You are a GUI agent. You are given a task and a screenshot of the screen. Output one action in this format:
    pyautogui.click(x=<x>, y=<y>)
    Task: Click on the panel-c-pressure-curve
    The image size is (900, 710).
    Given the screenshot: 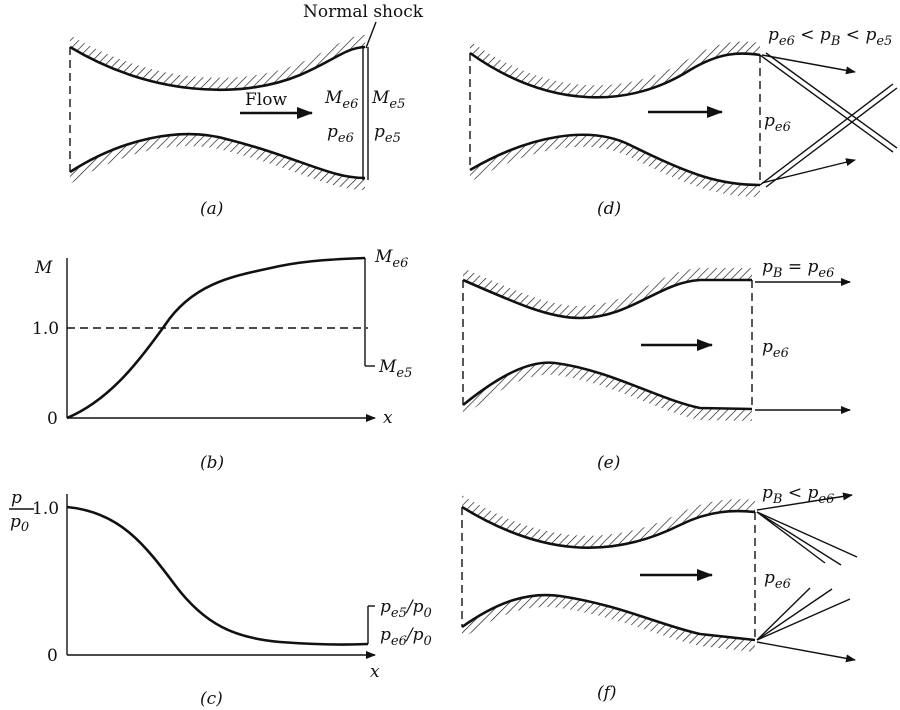 What is the action you would take?
    pyautogui.click(x=217, y=575)
    